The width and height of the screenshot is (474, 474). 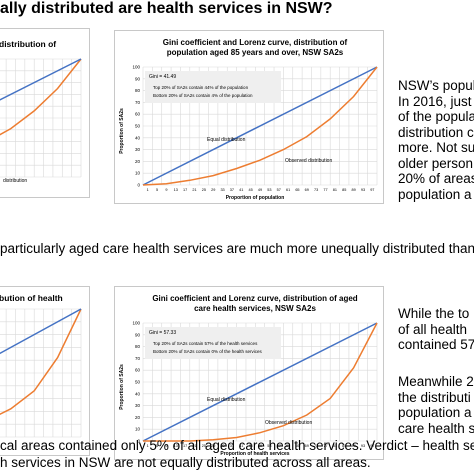 I want to click on chart-top-right-observed-label: Observed distribution, so click(x=308, y=161).